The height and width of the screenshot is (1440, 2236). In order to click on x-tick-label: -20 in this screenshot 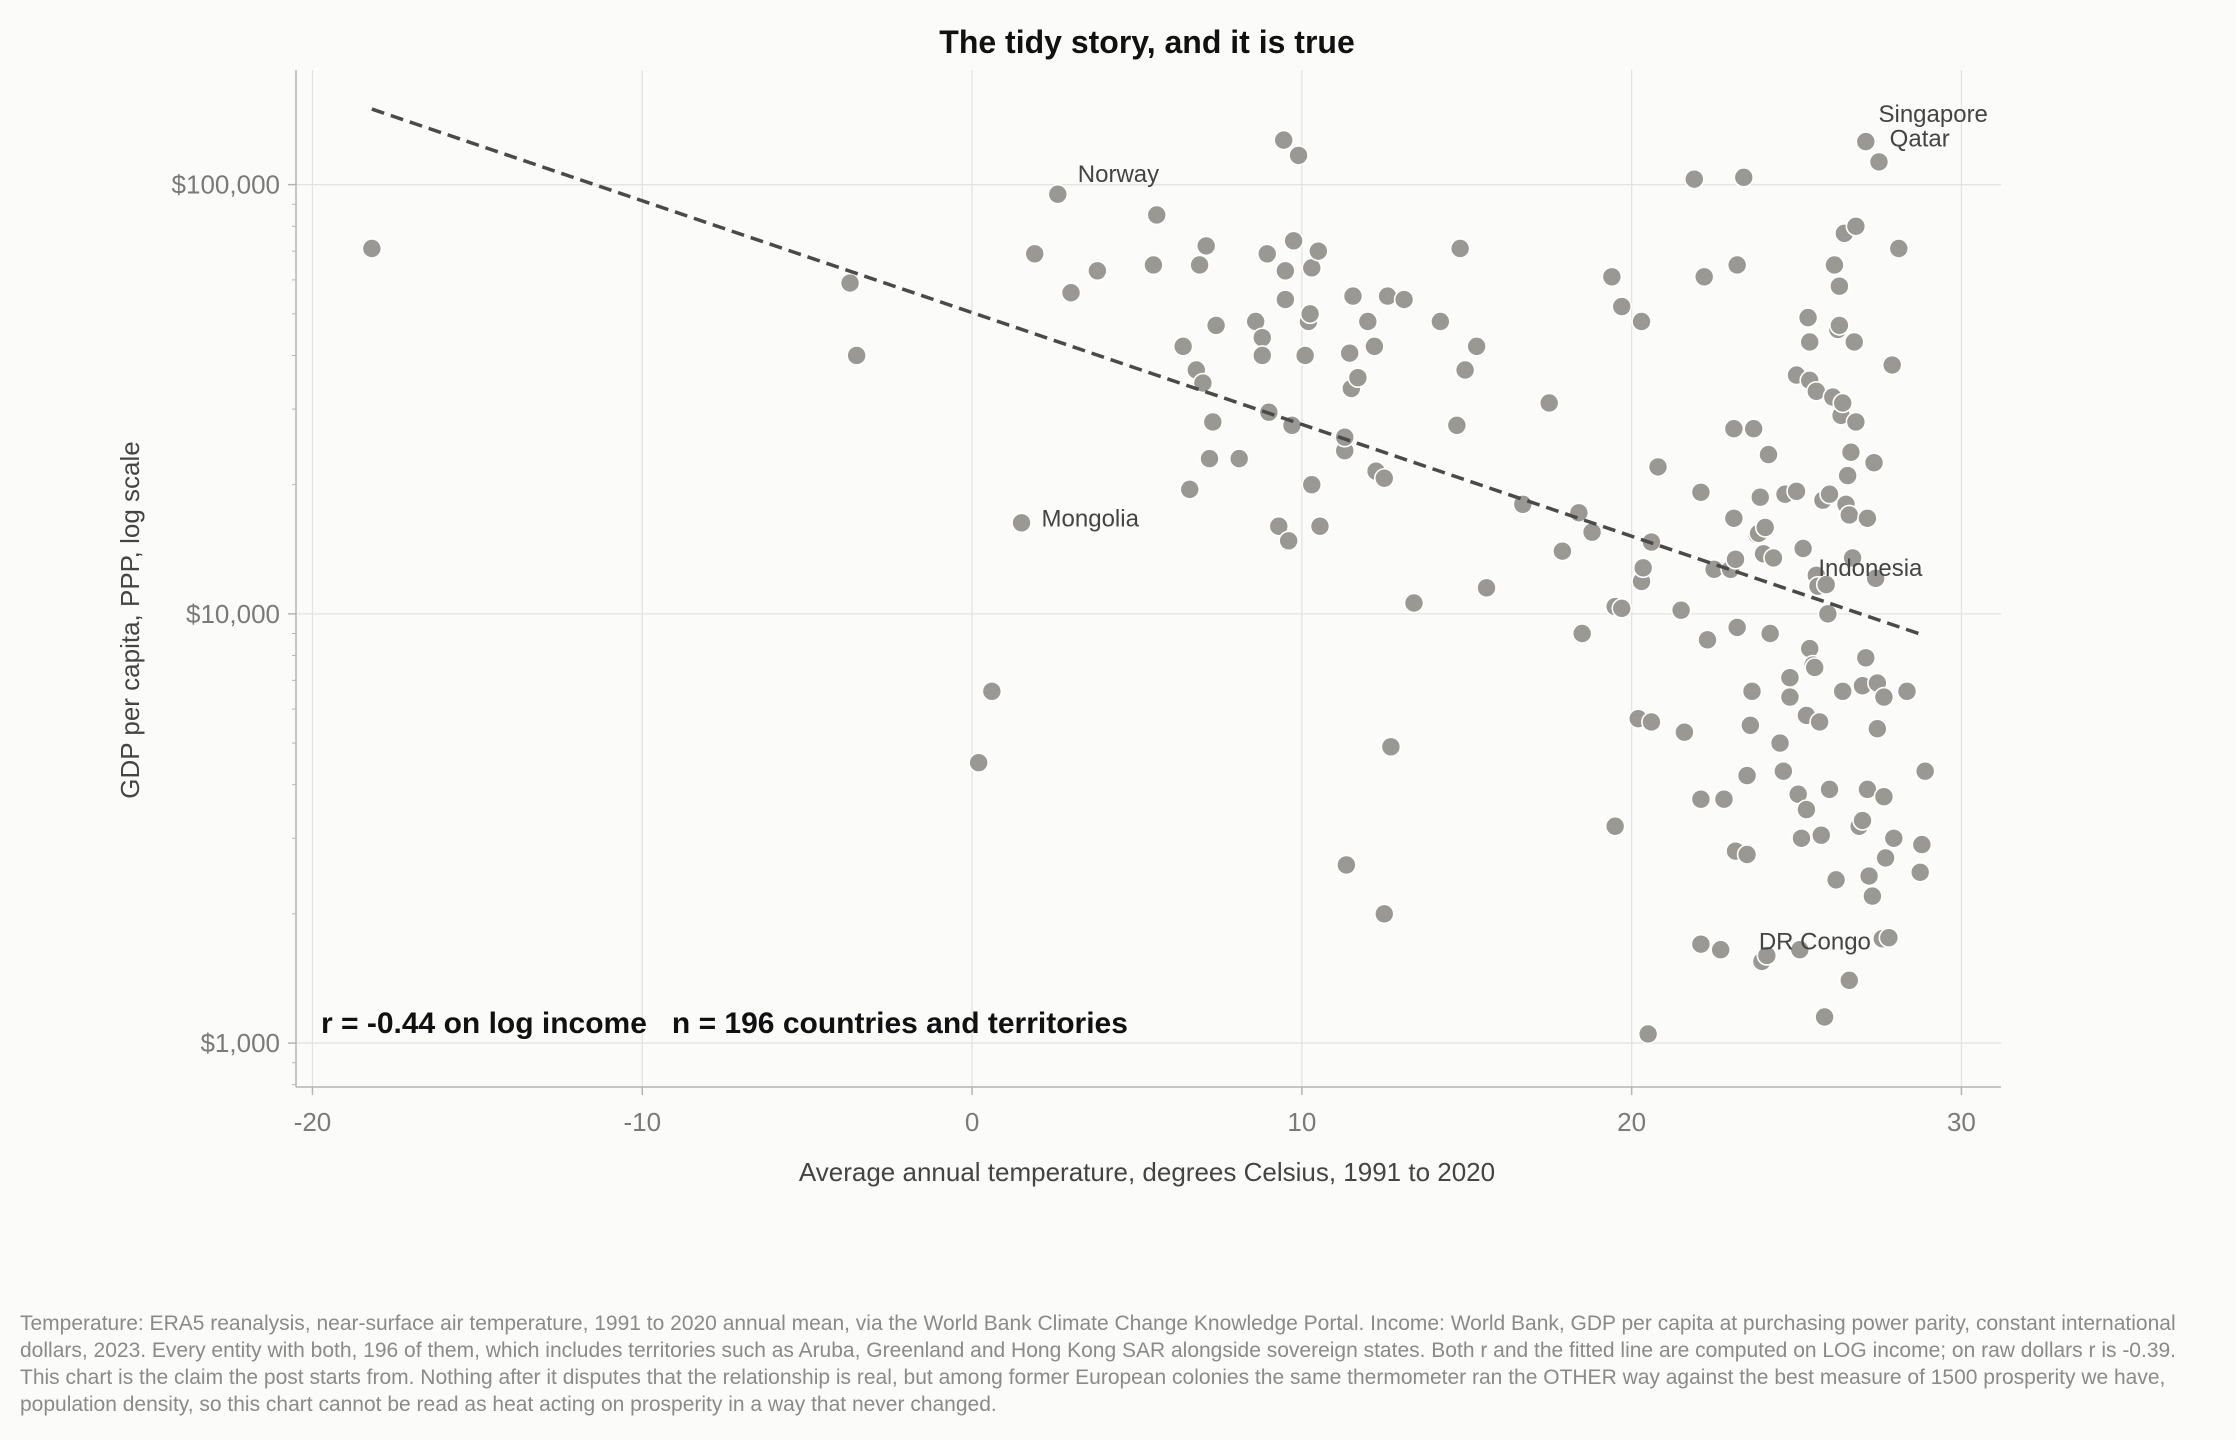, I will do `click(313, 1122)`.